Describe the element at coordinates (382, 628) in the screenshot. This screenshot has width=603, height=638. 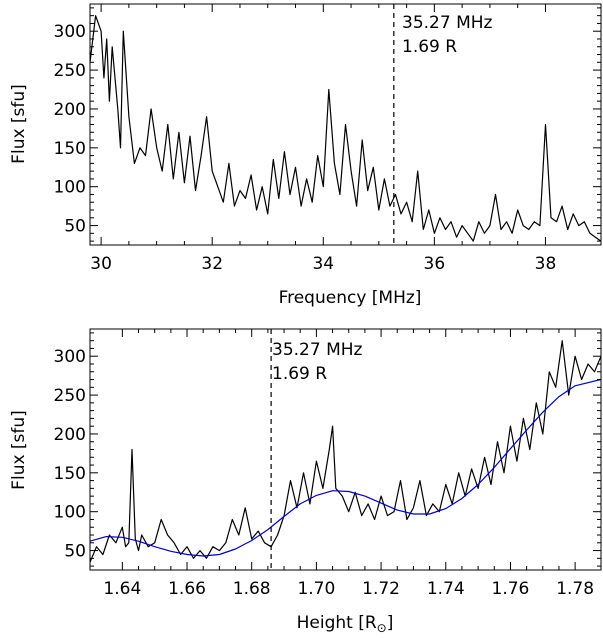
I see `bottom-x-axis-label-symbol: ⊙` at that location.